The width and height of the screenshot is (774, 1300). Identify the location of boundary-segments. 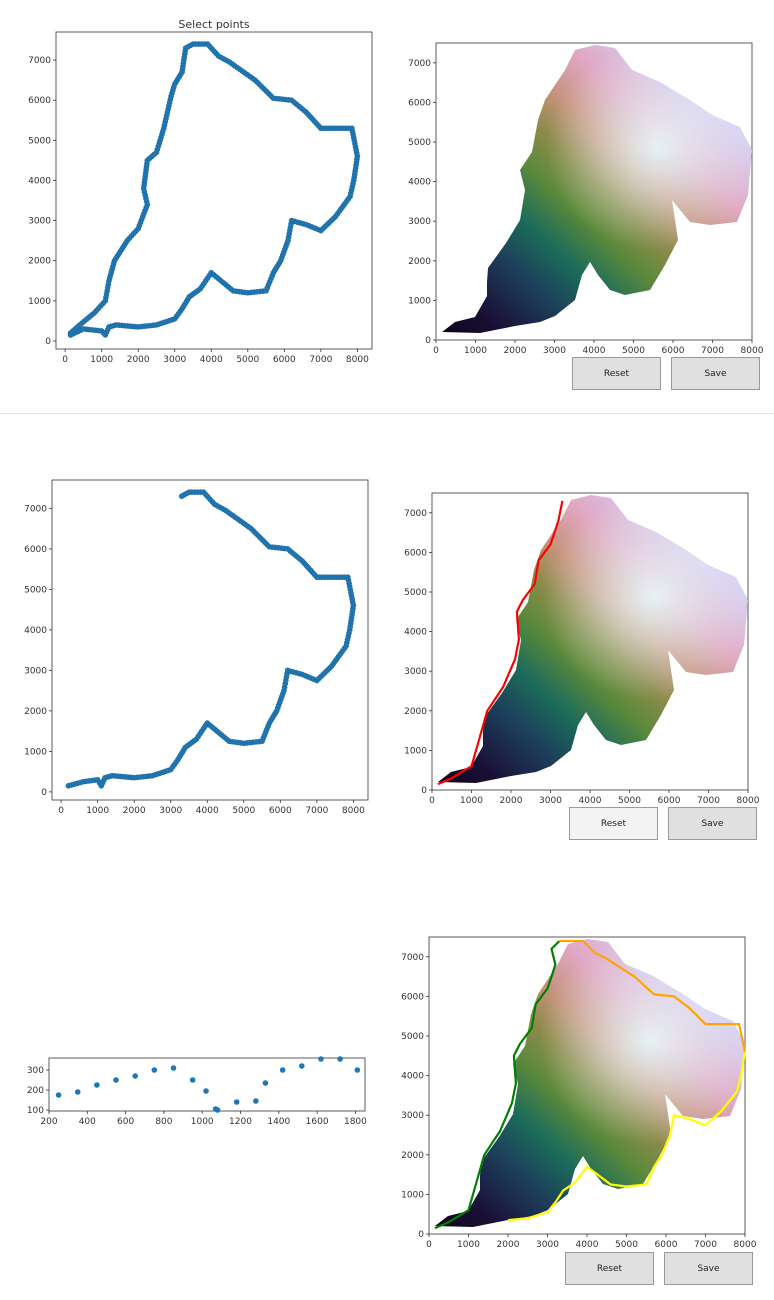
(590, 1084).